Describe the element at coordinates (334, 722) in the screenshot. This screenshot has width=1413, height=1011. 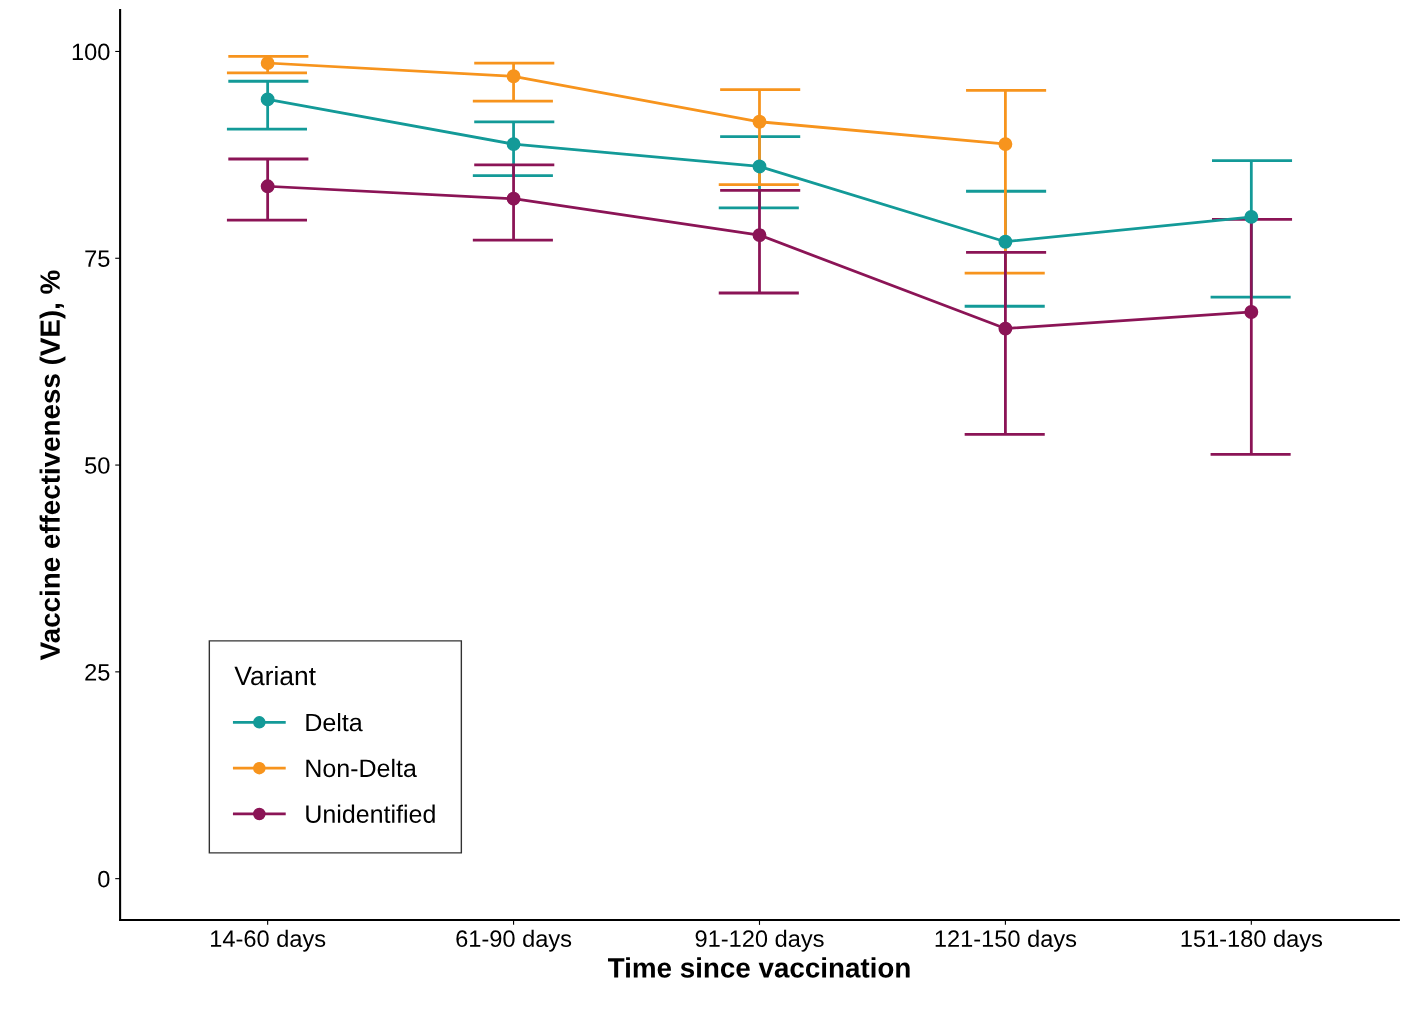
I see `legend-label: Delta` at that location.